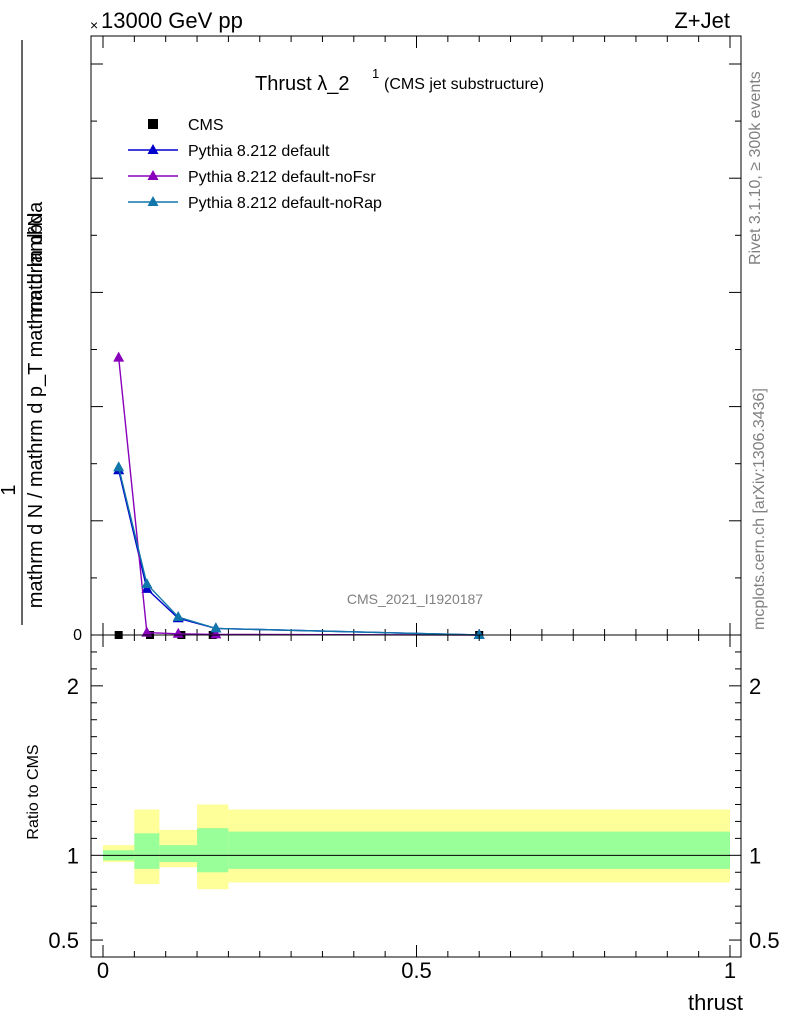 This screenshot has width=786, height=1024. I want to click on ratio-y-tick-label: 1, so click(73, 855).